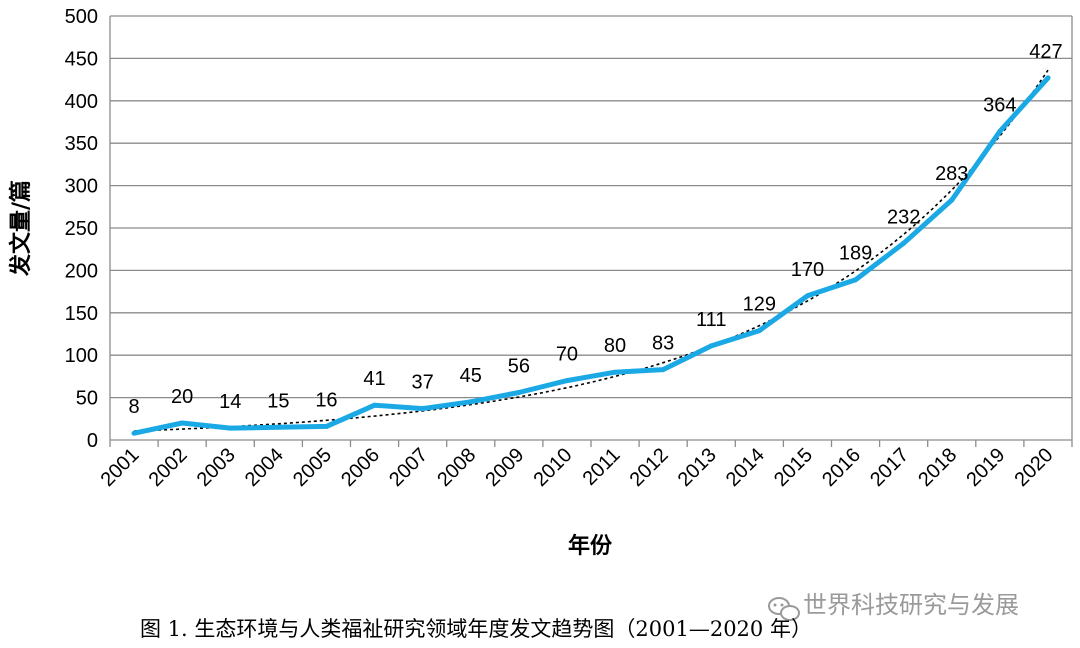 The image size is (1080, 648). I want to click on data-point-2002, so click(182, 423).